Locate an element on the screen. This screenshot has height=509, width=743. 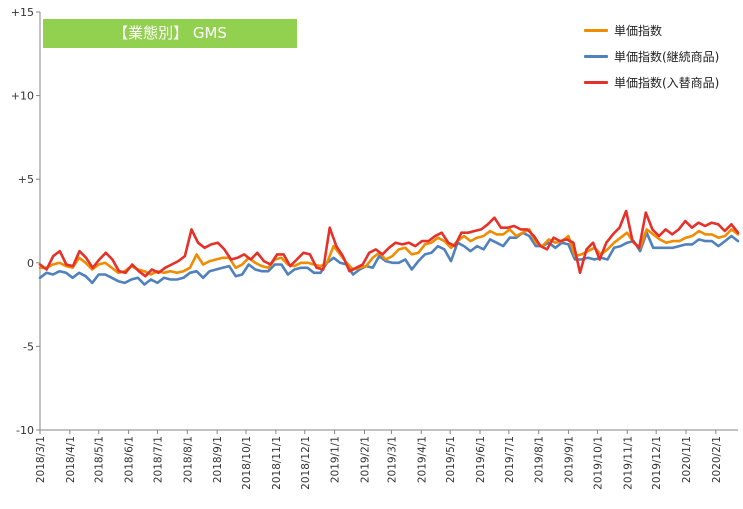
x-tick-label: 2019/7/1 is located at coordinates (510, 459).